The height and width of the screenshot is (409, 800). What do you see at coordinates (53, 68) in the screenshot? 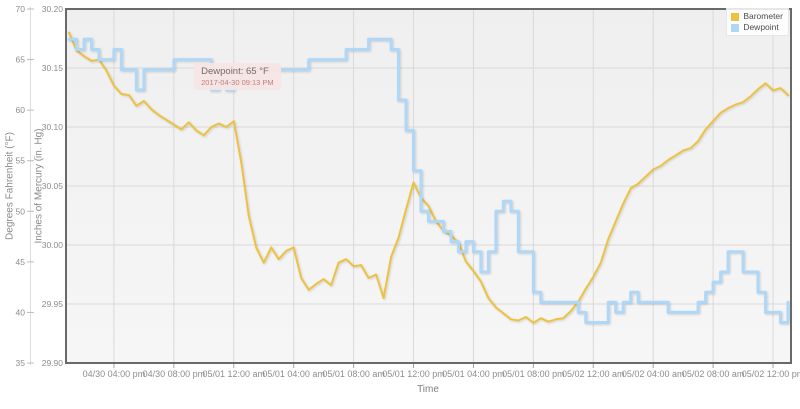
I see `hg-tick-label: 30.15` at bounding box center [53, 68].